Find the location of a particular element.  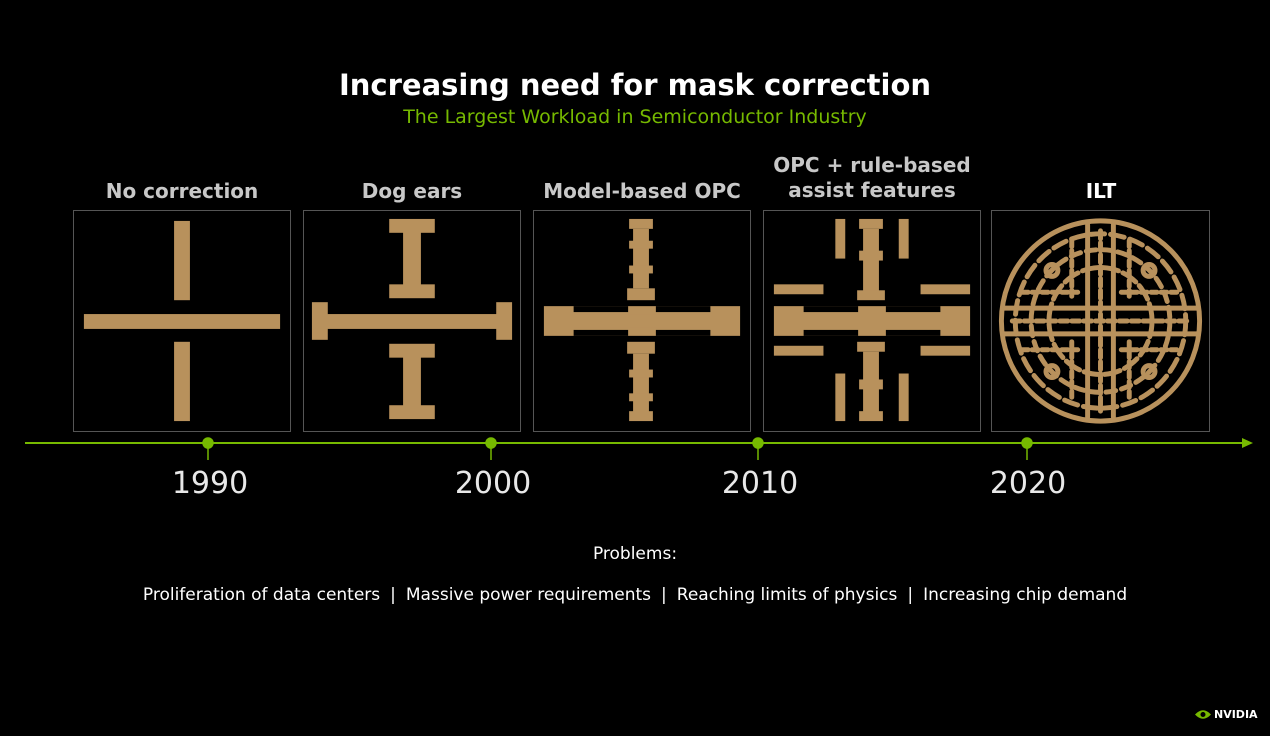

slide-title: Increasing need for mask correction is located at coordinates (635, 85).